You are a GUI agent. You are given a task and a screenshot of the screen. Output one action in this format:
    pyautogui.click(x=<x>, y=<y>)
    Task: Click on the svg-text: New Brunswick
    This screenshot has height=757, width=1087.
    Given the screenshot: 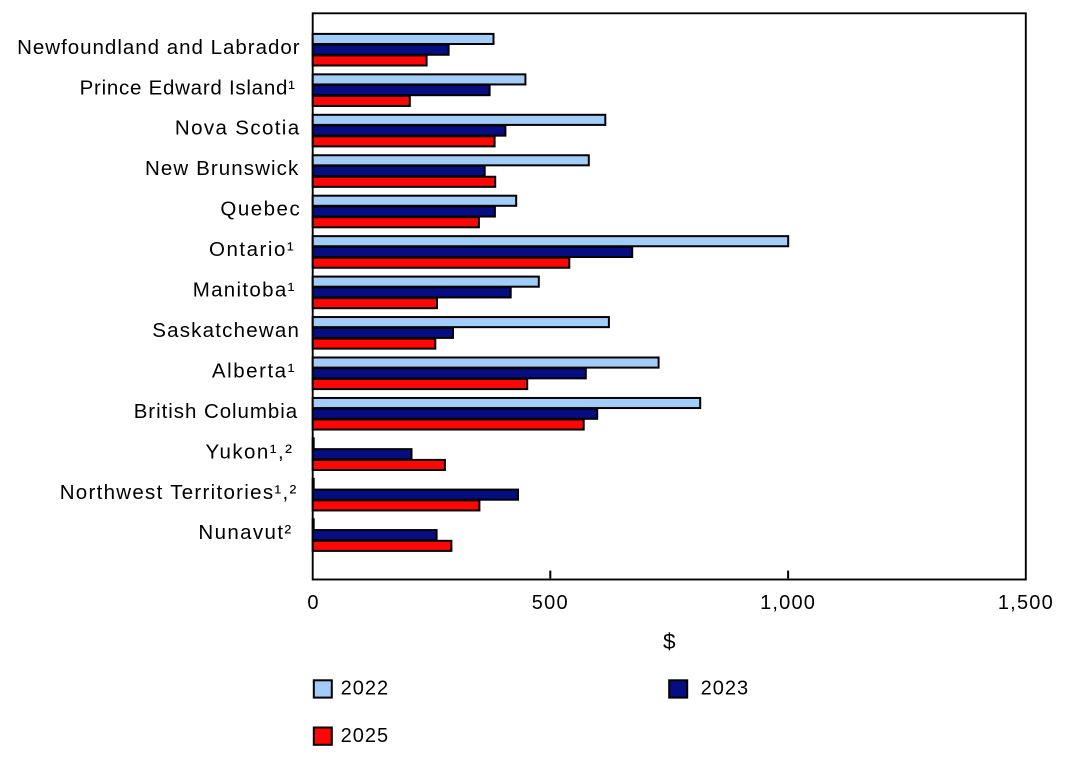 What is the action you would take?
    pyautogui.click(x=222, y=168)
    